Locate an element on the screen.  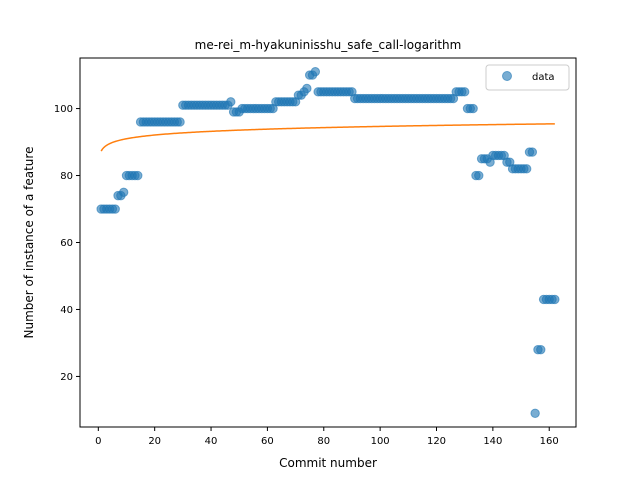
x-axis: 0 20 40 60 80 100 120 140 160 is located at coordinates (327, 437).